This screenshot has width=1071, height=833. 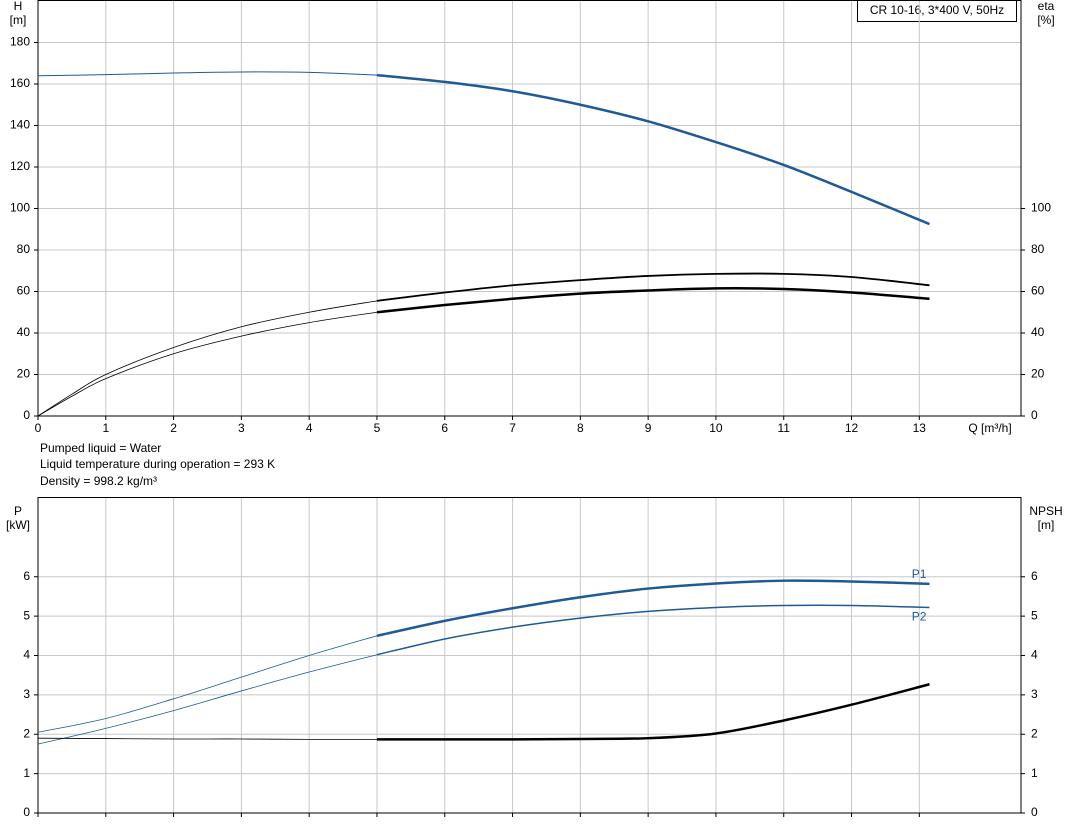 I want to click on x-tick-label: 8, so click(x=580, y=428).